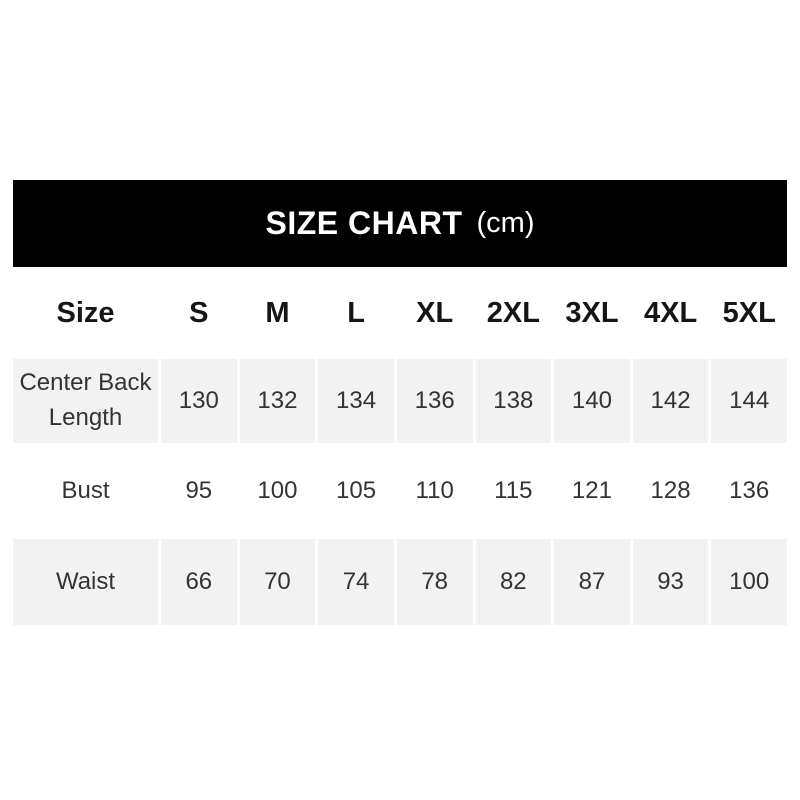 The width and height of the screenshot is (800, 800). I want to click on cell: 144, so click(749, 401).